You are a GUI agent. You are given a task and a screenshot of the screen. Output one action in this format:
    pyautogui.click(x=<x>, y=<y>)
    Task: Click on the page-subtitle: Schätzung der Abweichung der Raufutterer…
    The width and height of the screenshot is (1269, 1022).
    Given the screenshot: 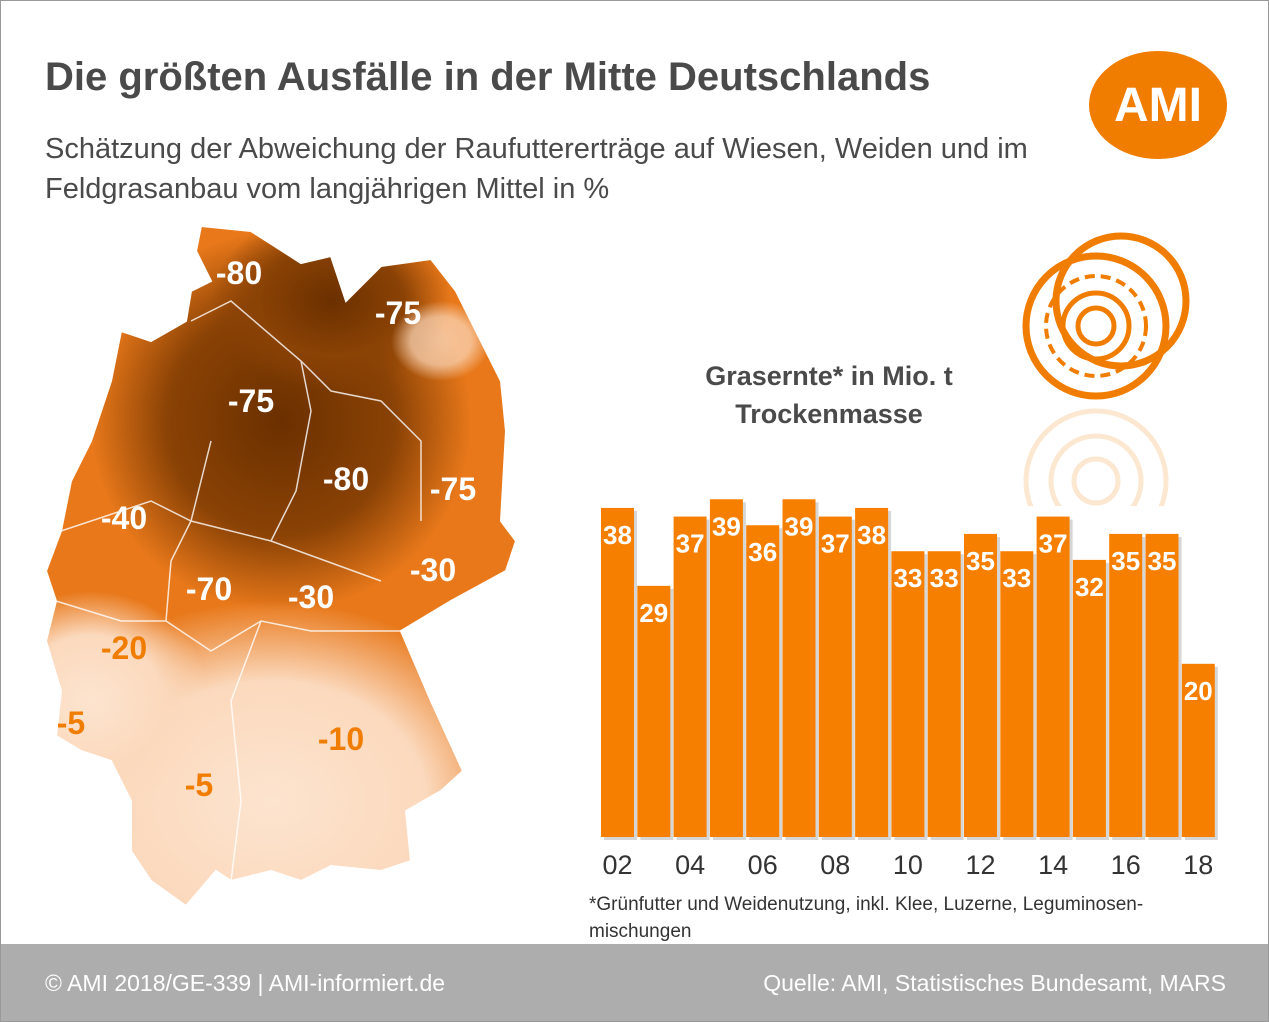 What is the action you would take?
    pyautogui.click(x=536, y=169)
    